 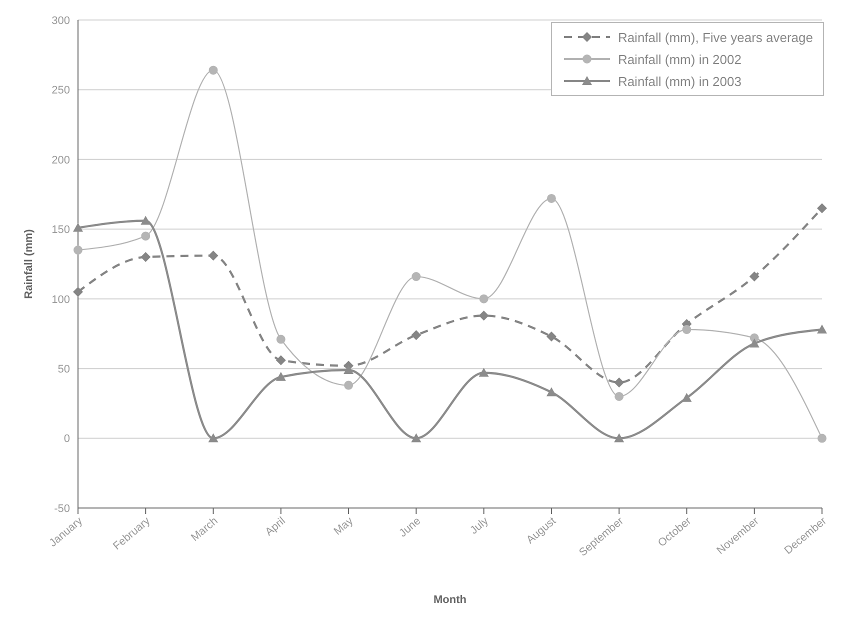 What do you see at coordinates (680, 81) in the screenshot?
I see `legend-label: Rainfall (mm) in 2003` at bounding box center [680, 81].